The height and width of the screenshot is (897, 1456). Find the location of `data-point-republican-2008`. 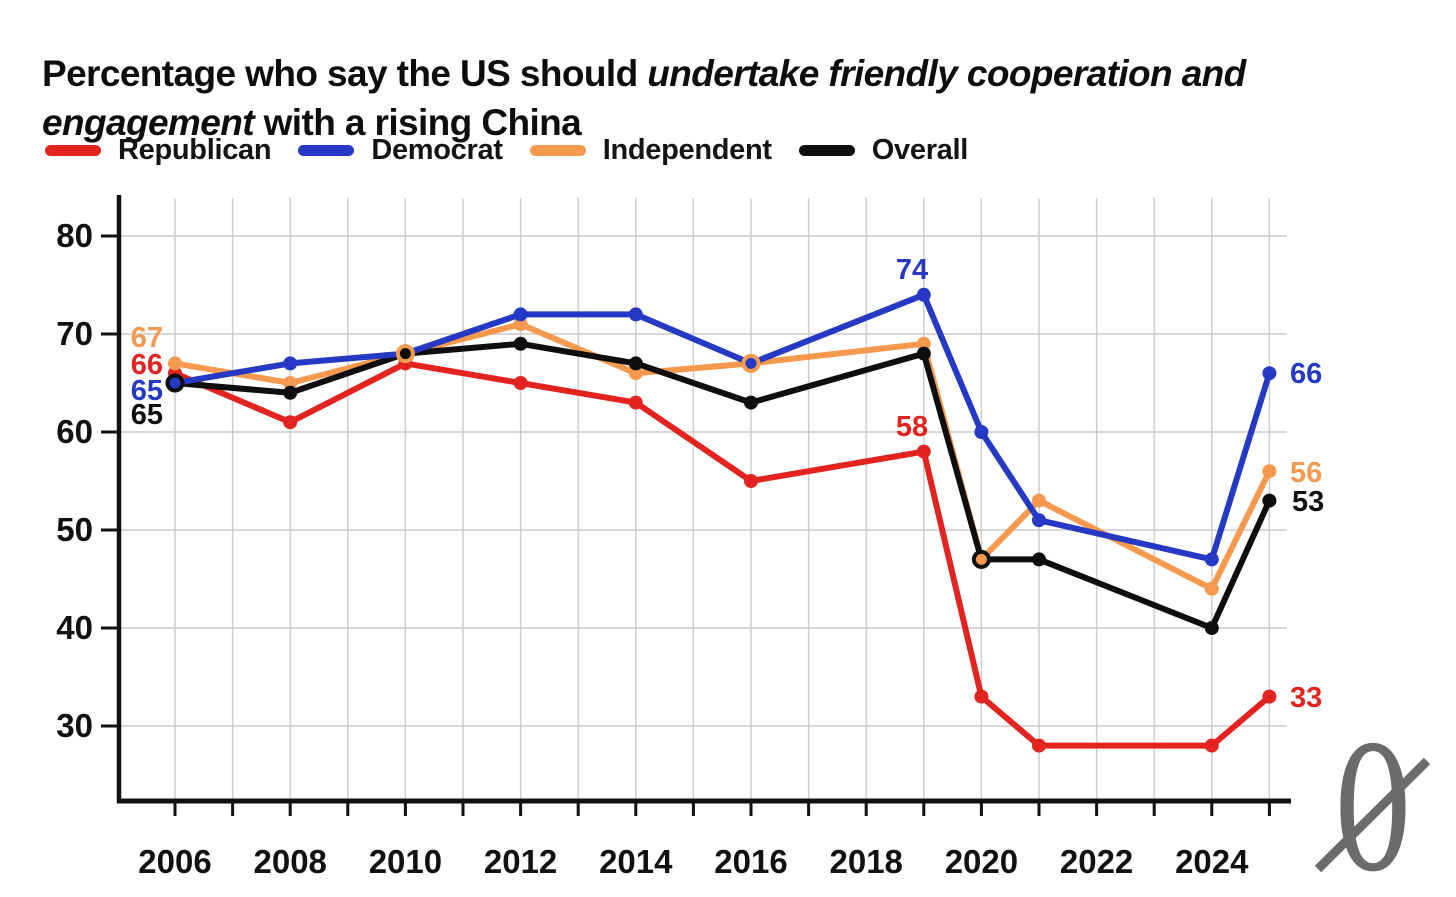

data-point-republican-2008 is located at coordinates (290, 422).